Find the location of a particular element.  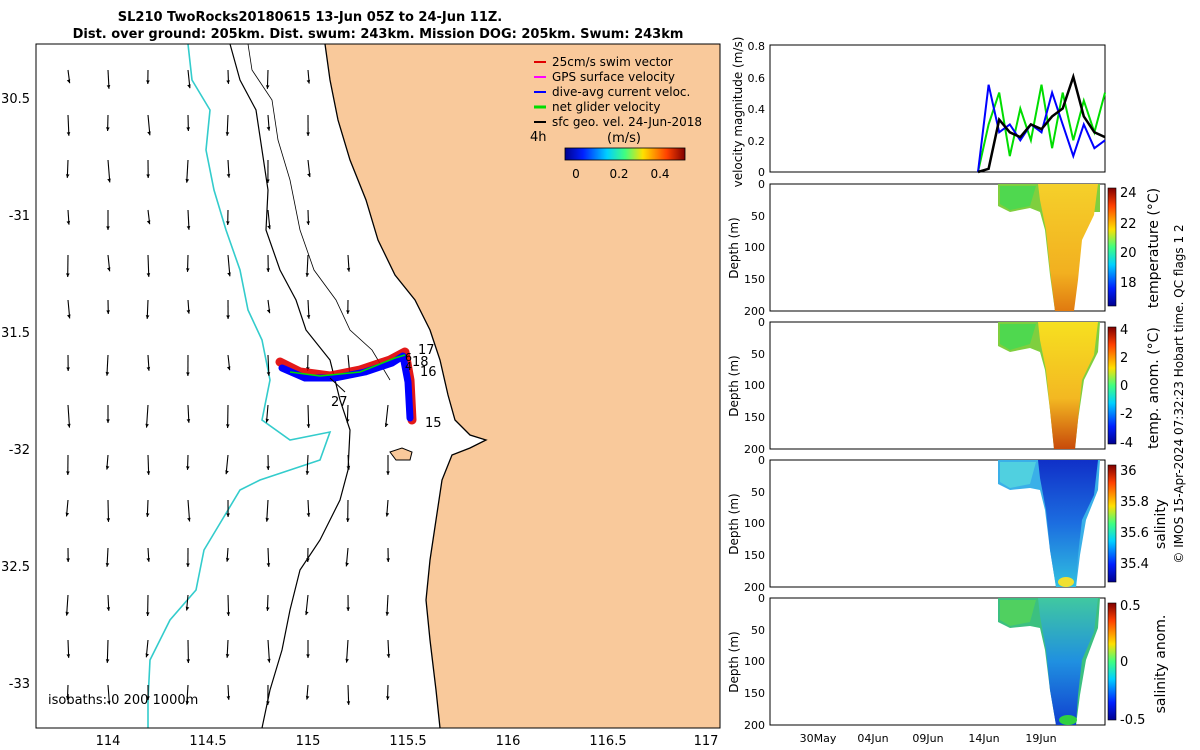

x-tick-label: 04Jun is located at coordinates (872, 738).